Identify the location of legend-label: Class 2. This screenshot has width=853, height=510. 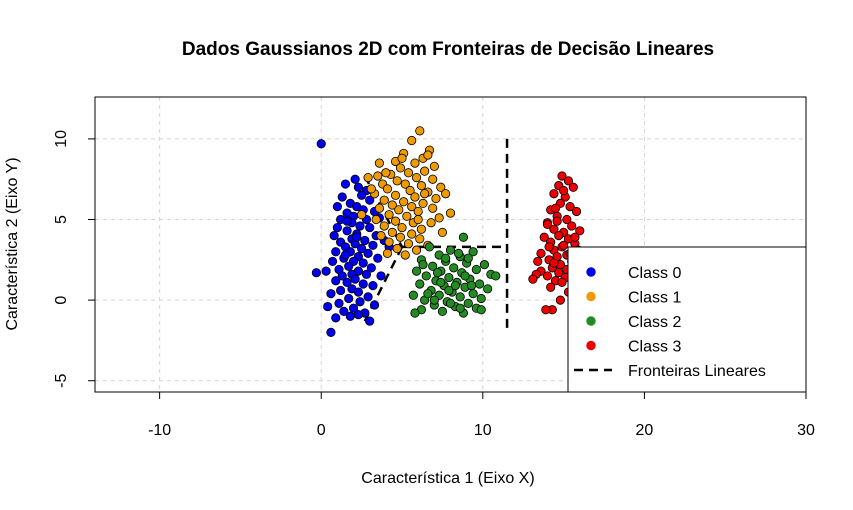
(654, 322).